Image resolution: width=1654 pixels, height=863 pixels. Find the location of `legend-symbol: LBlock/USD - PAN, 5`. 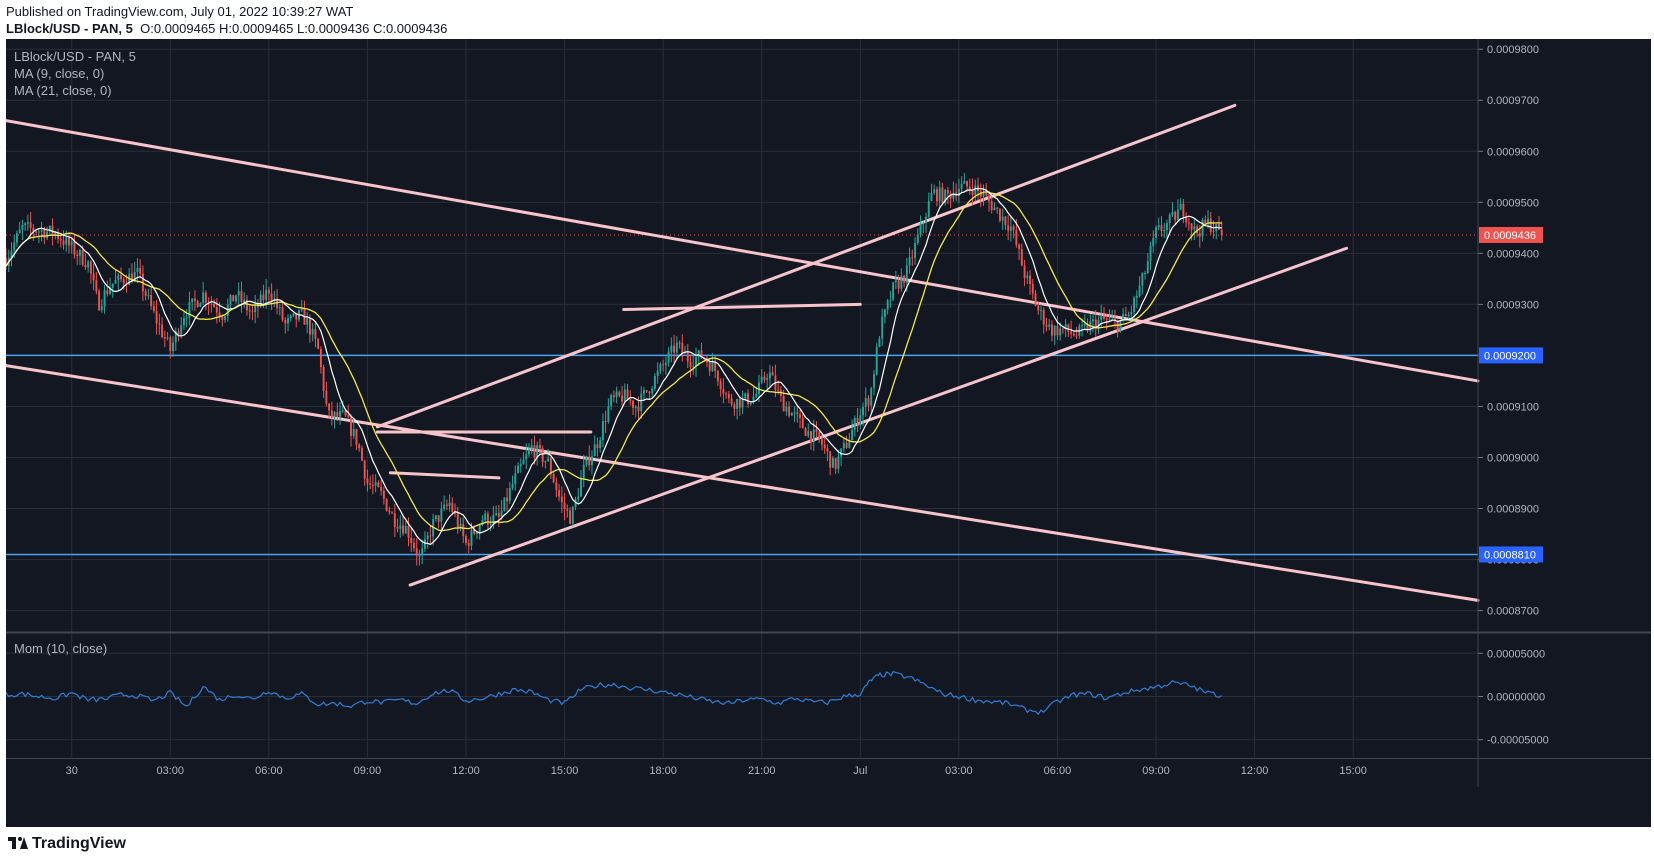

legend-symbol: LBlock/USD - PAN, 5 is located at coordinates (75, 56).